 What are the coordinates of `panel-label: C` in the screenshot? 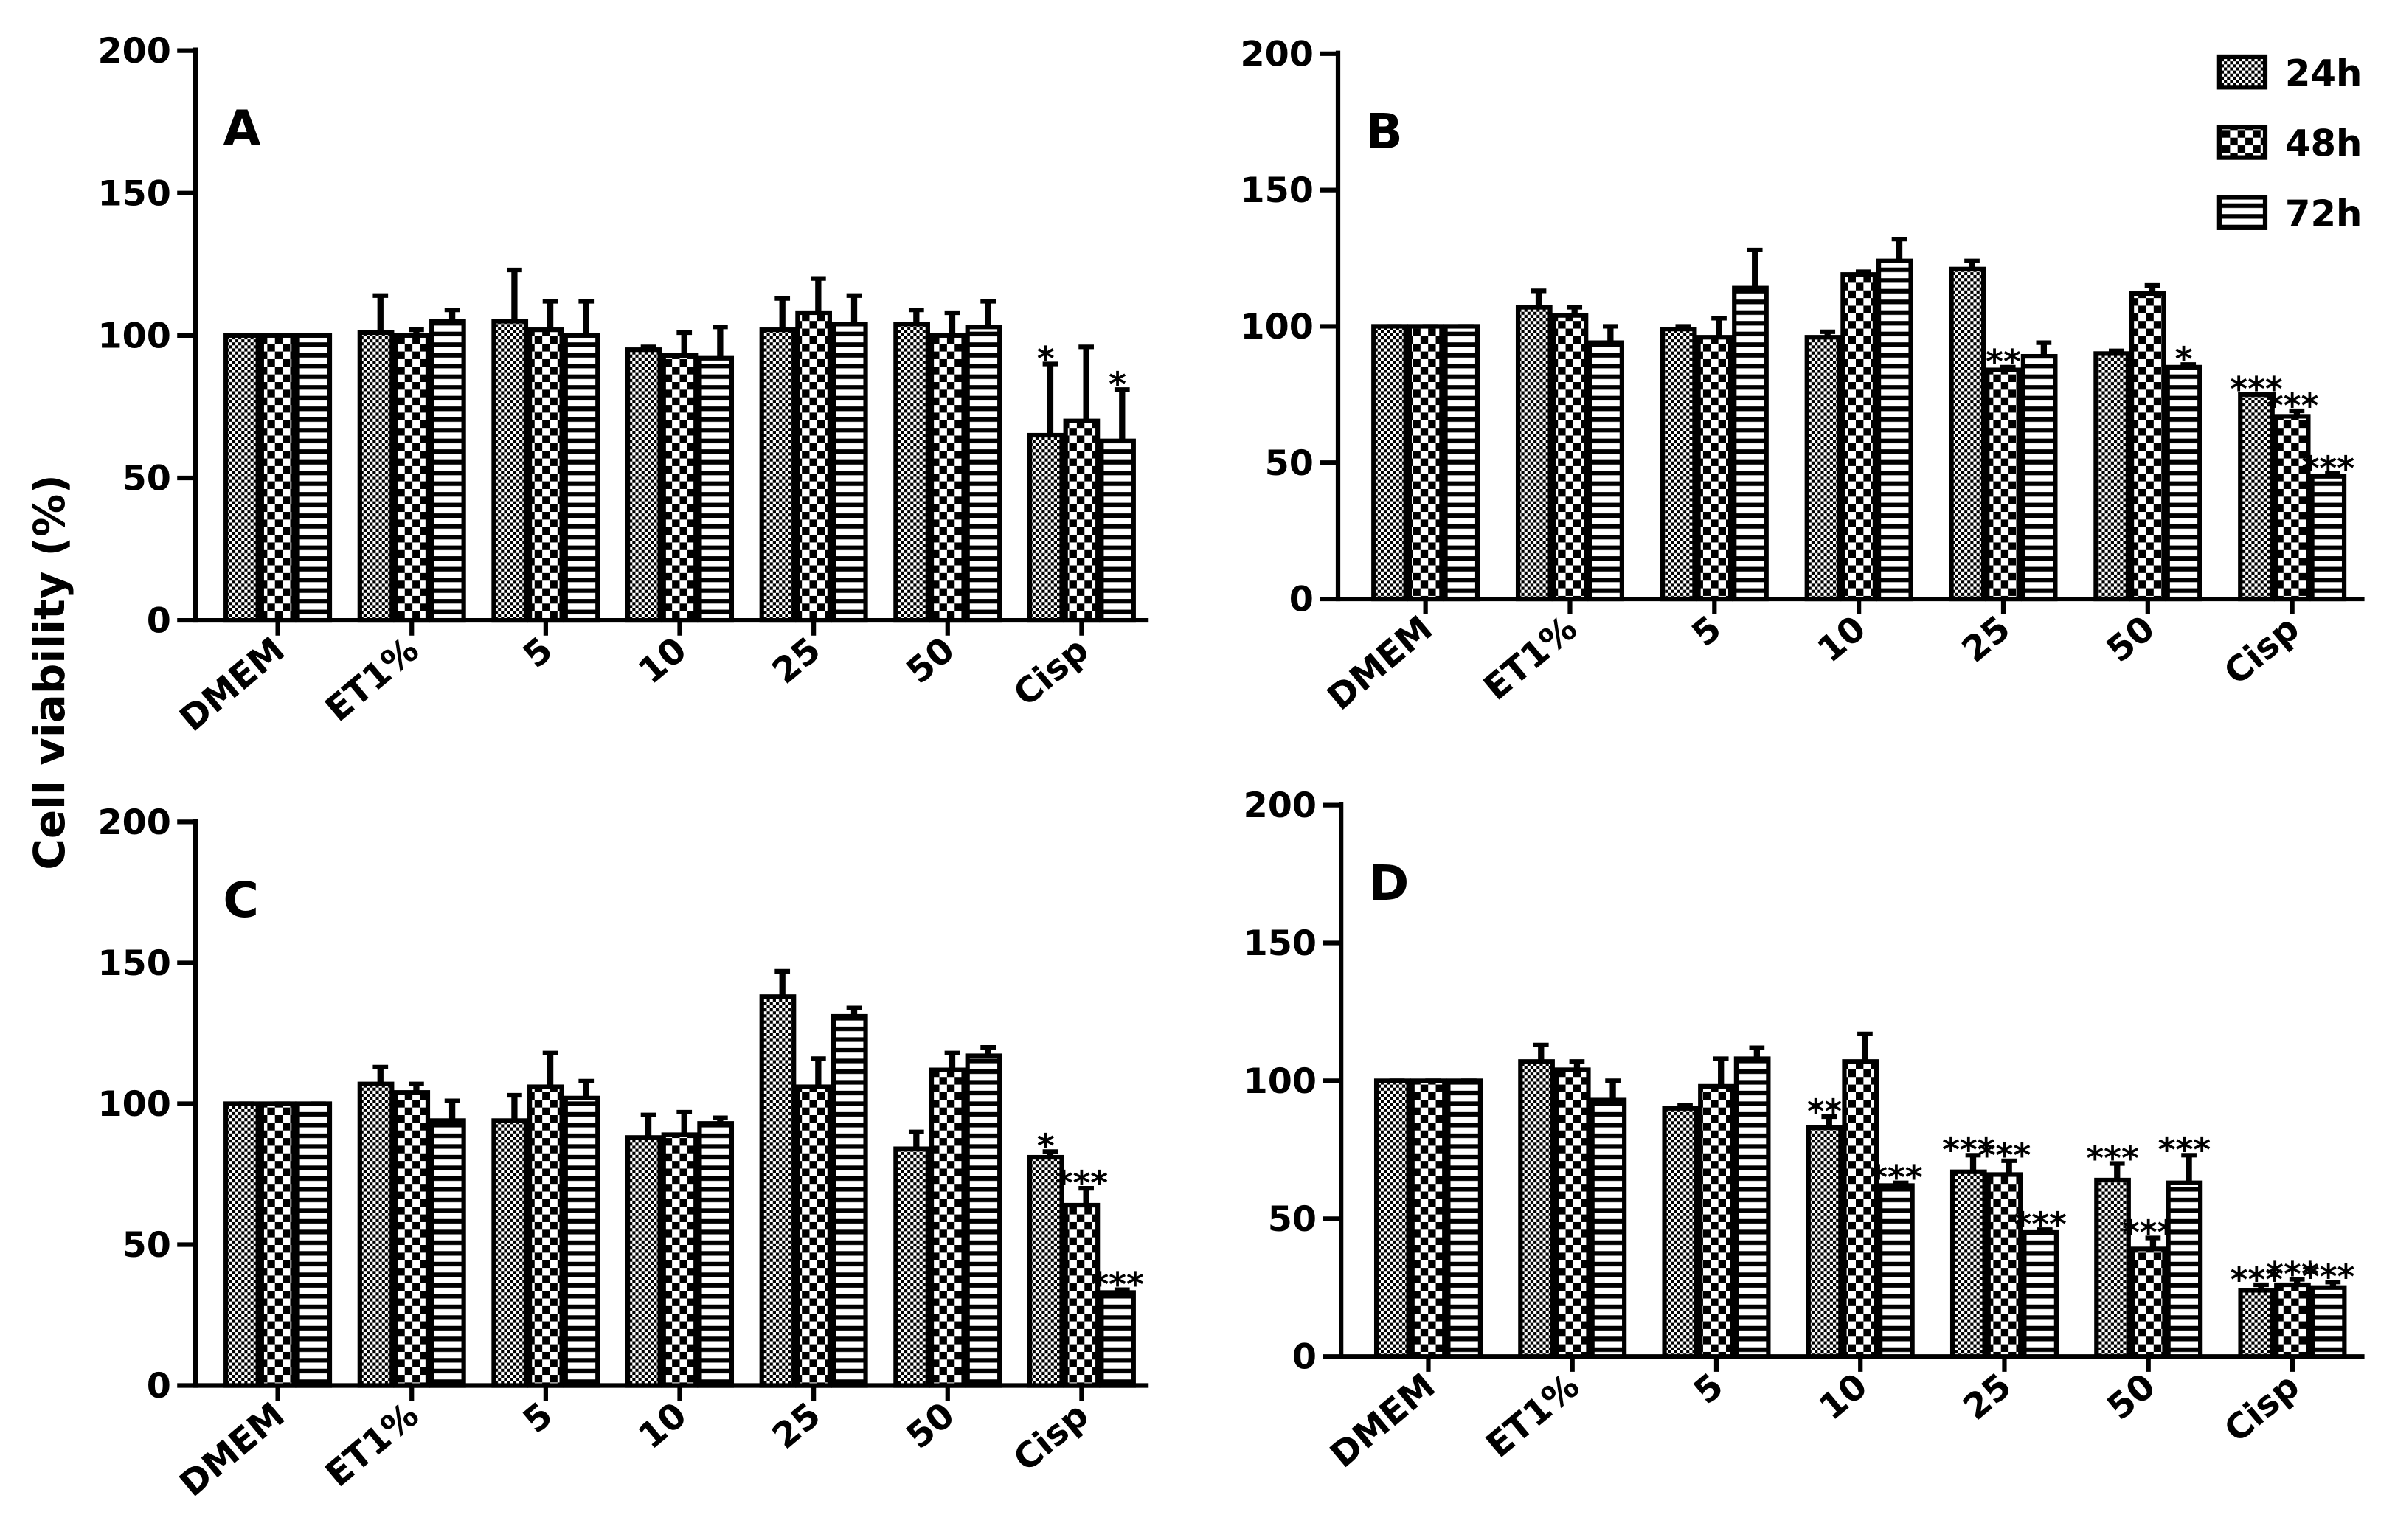 It's located at (241, 900).